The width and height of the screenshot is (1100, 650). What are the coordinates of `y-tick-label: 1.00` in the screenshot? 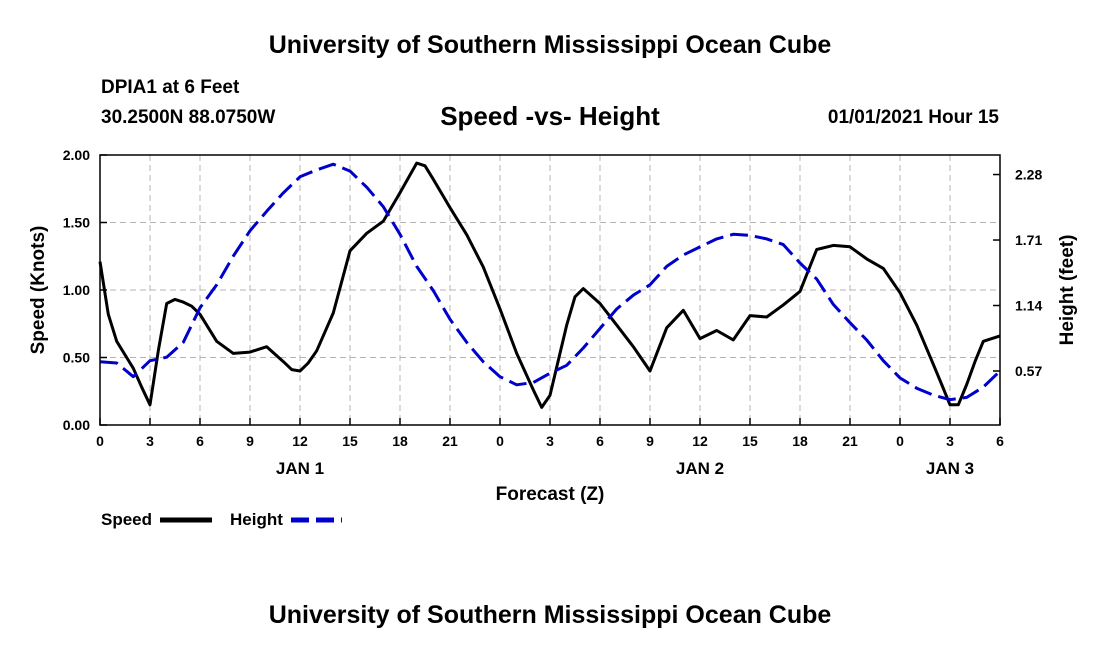 It's located at (76, 290).